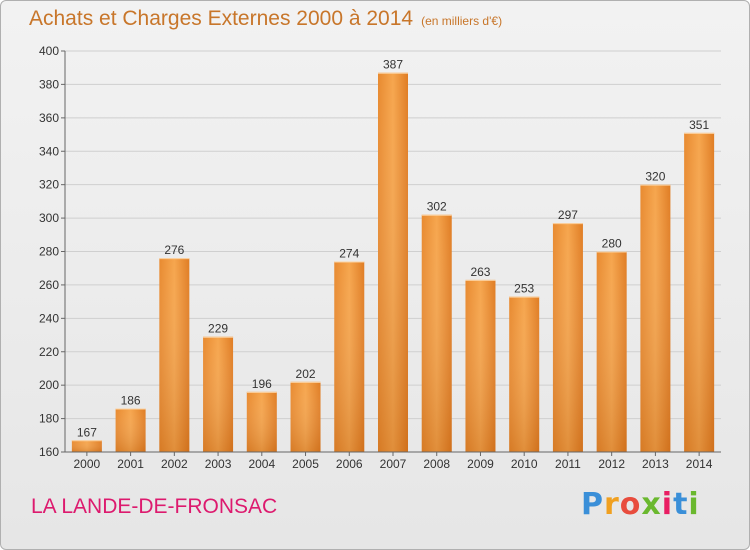  I want to click on y-tick-label: 360, so click(49, 118).